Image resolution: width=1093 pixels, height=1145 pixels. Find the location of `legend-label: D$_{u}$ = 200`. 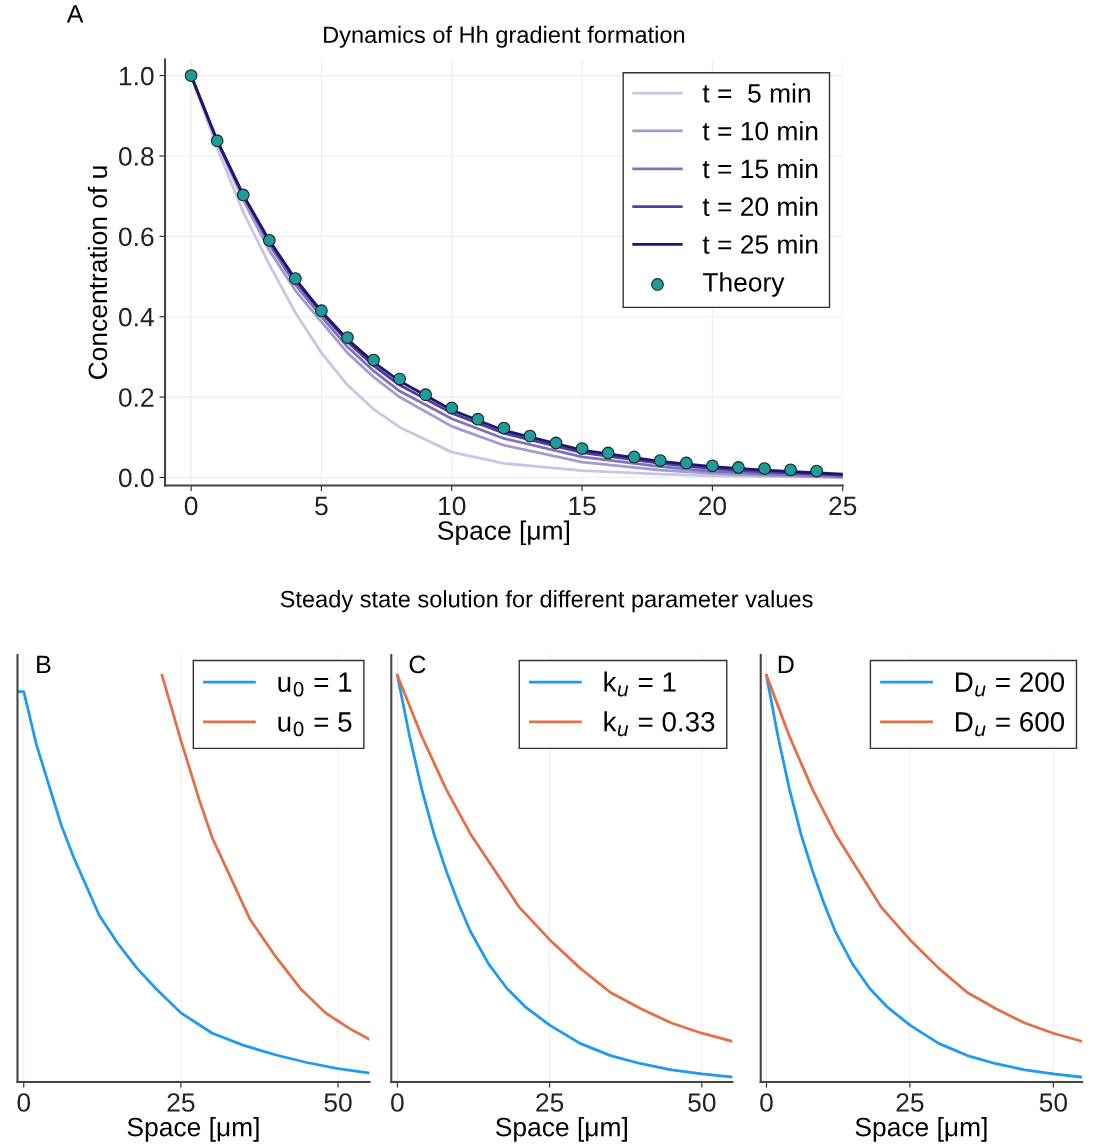

legend-label: D$_{u}$ = 200 is located at coordinates (1010, 684).